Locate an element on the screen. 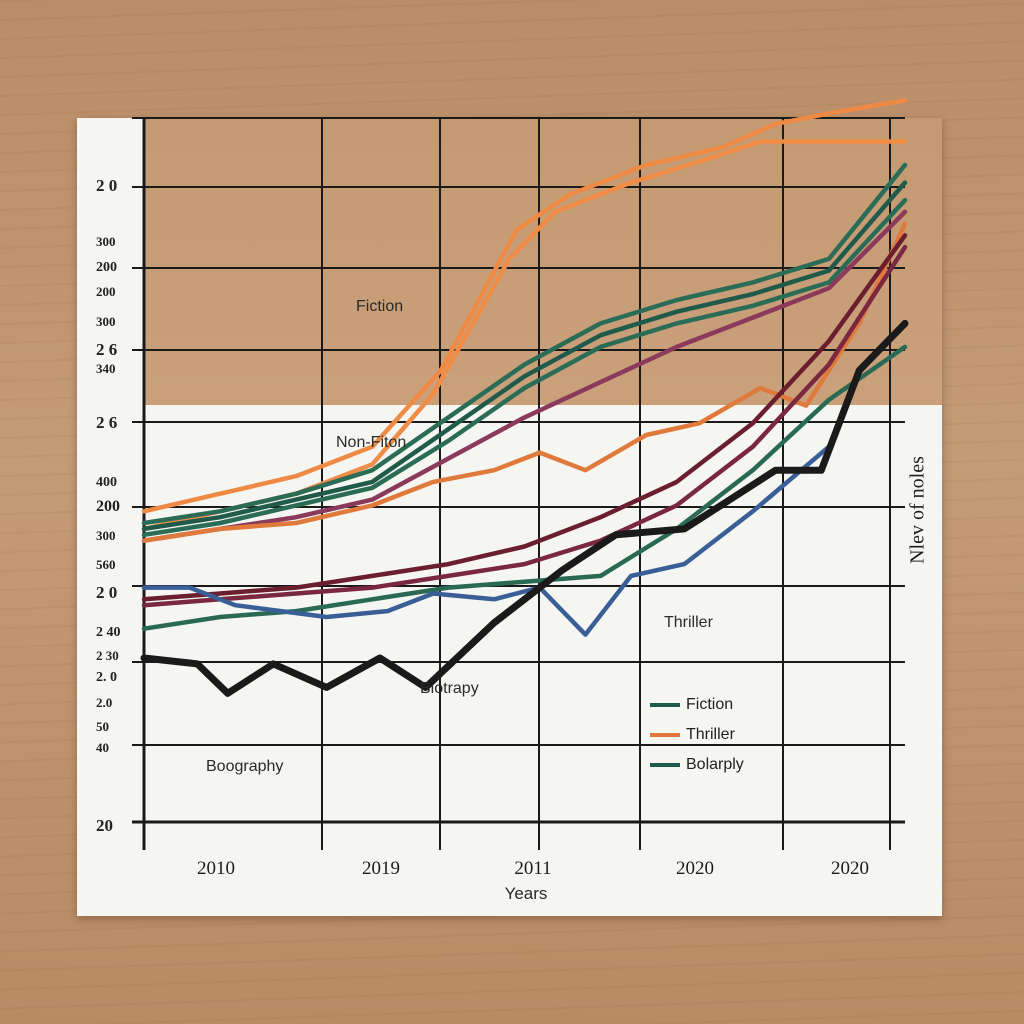 This screenshot has width=1024, height=1024. legend-item: Bolarply is located at coordinates (697, 765).